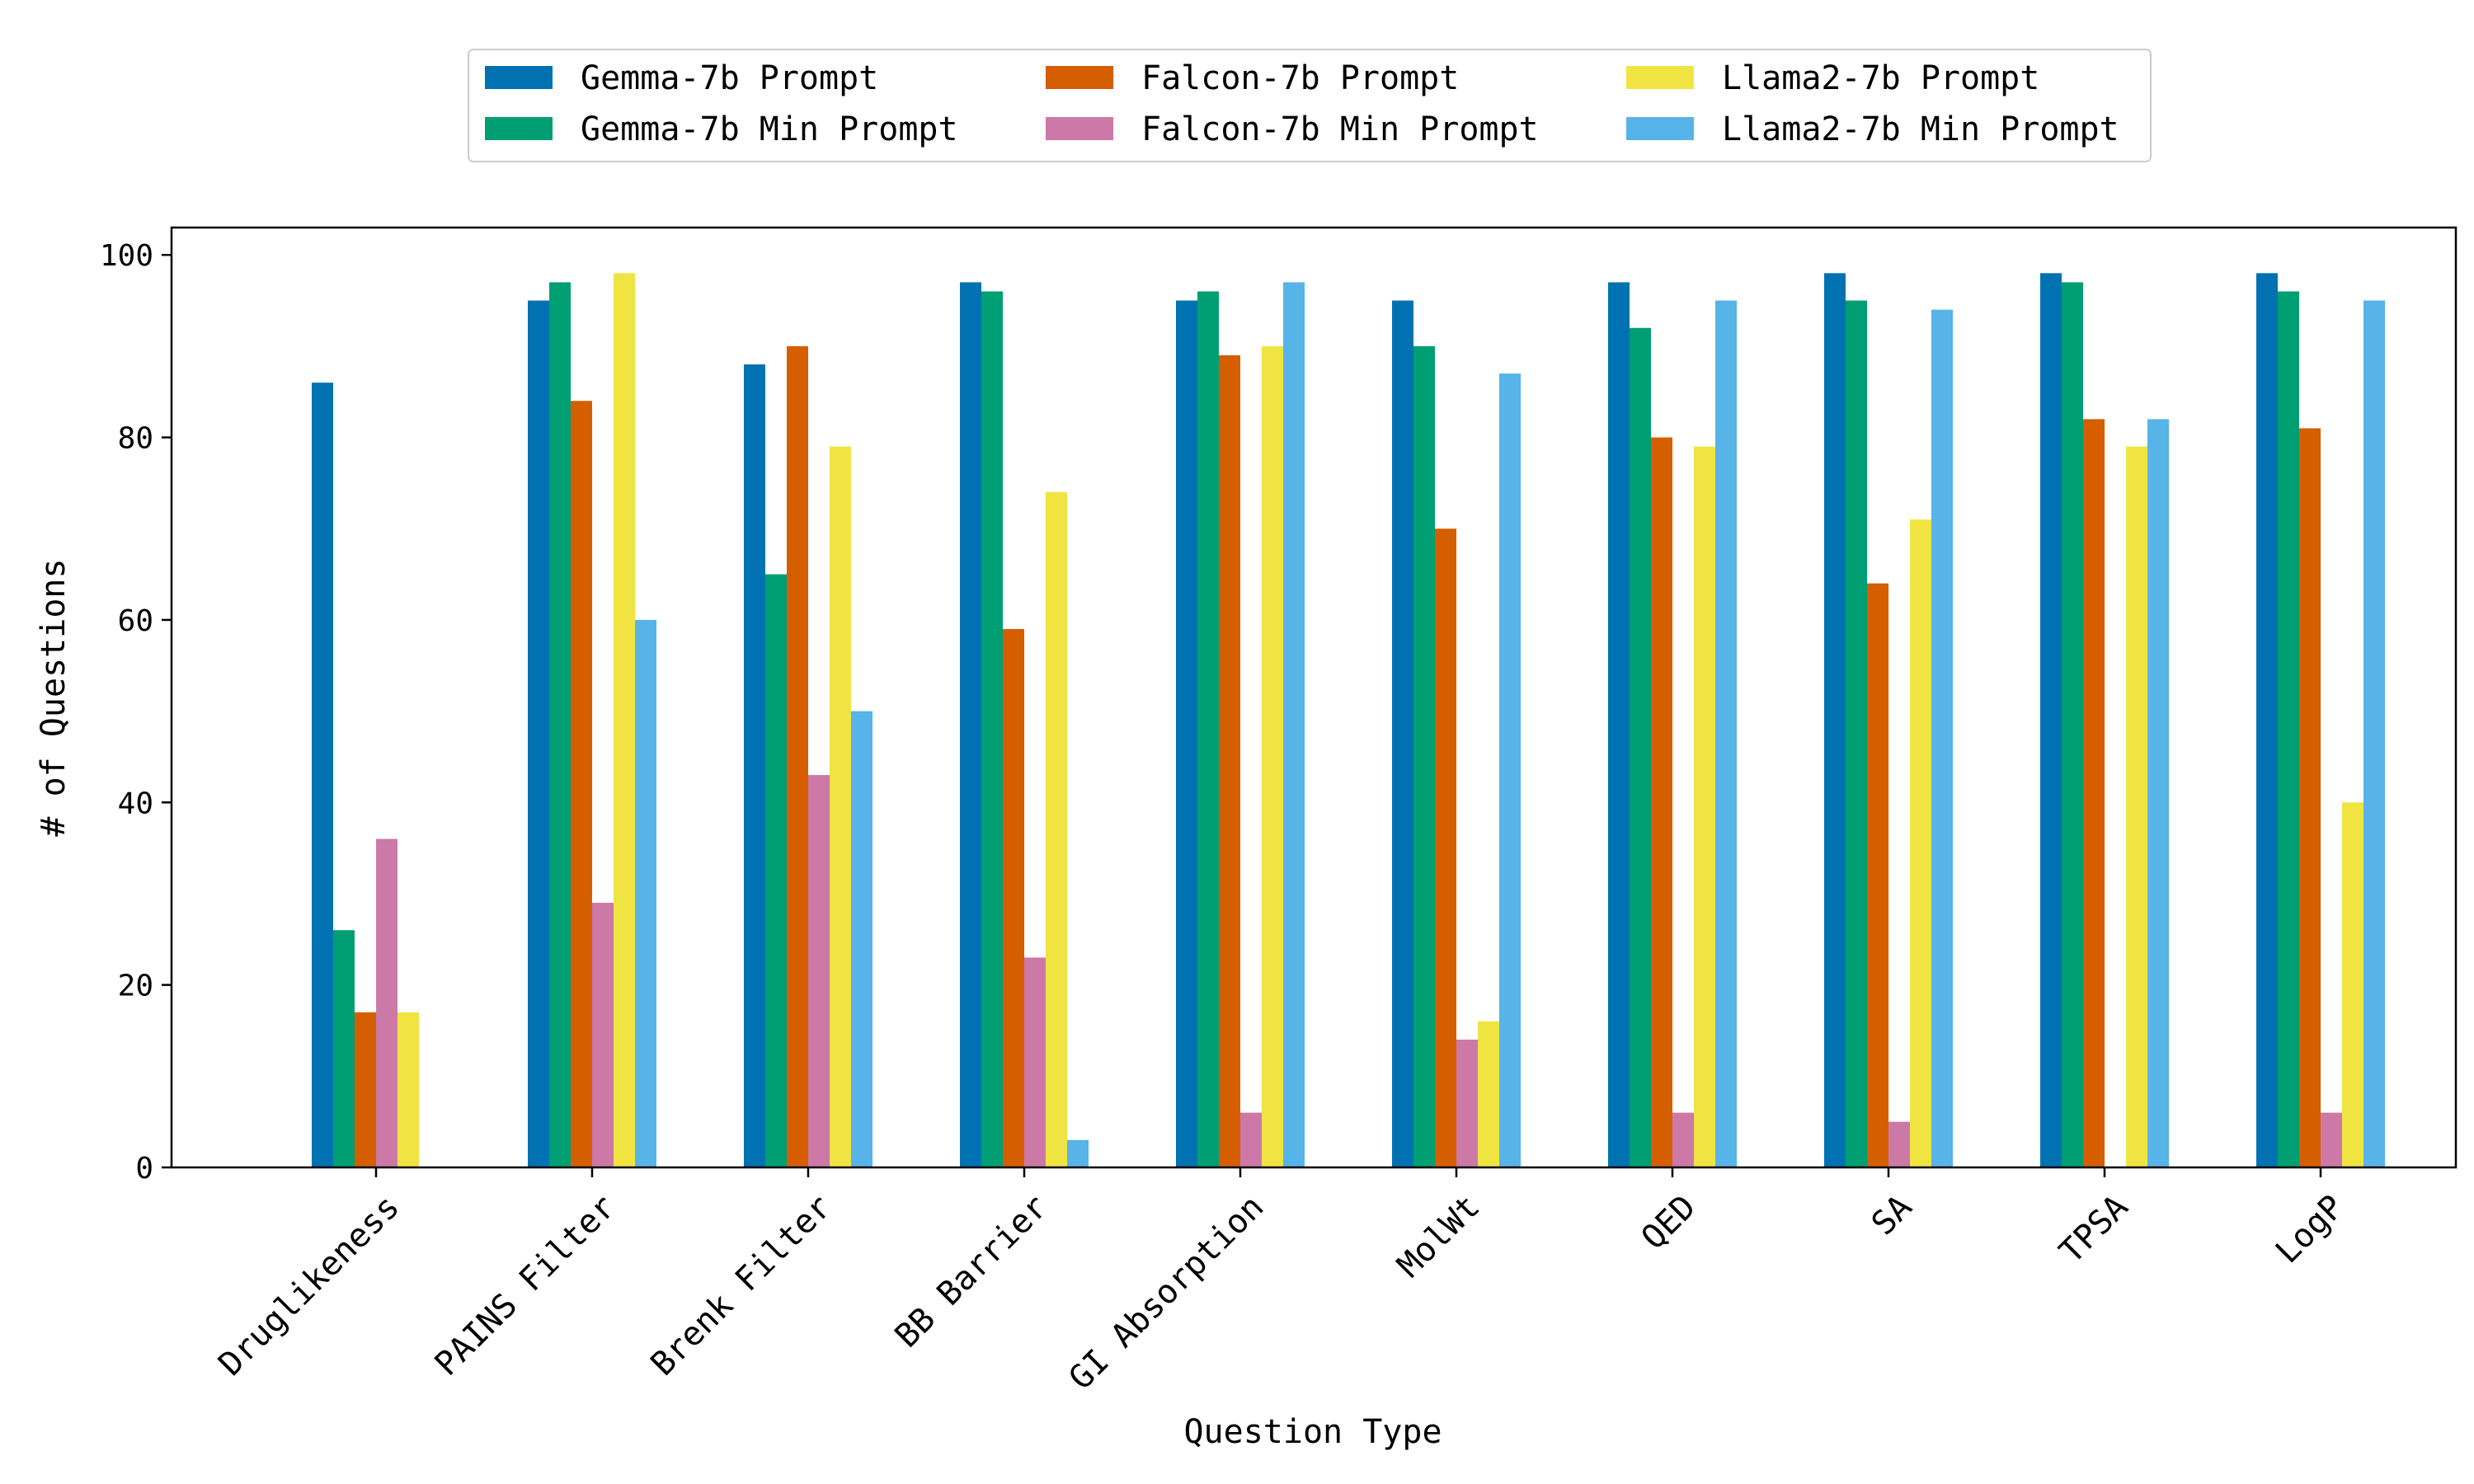  What do you see at coordinates (1510, 770) in the screenshot?
I see `bar-llama2-7b-min-prompt-molwt` at bounding box center [1510, 770].